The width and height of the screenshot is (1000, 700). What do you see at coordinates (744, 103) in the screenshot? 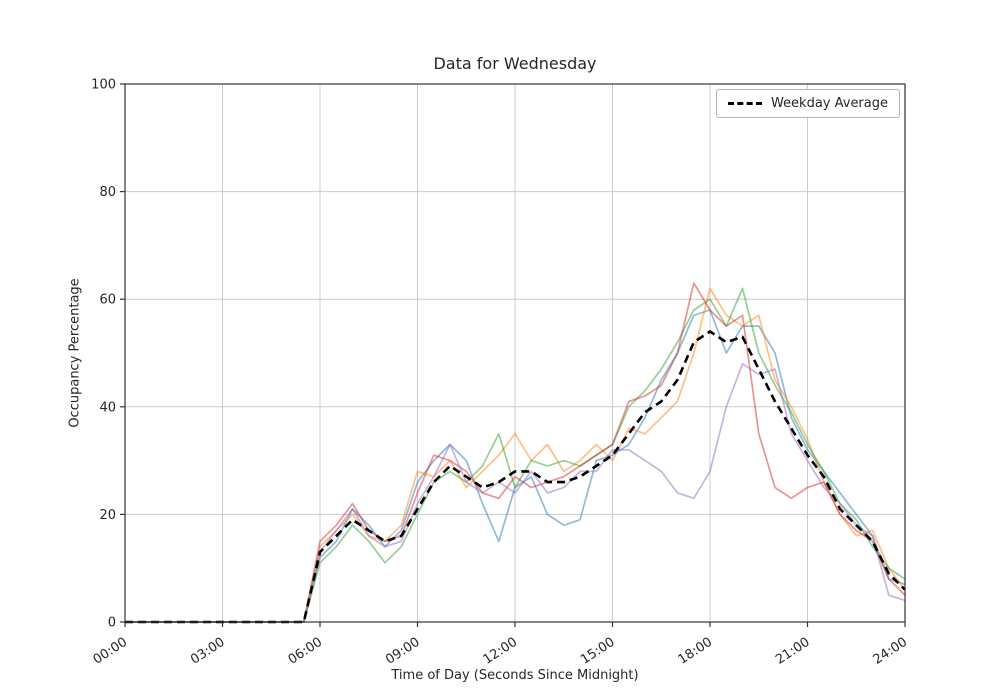
I see `dashed-line-icon` at bounding box center [744, 103].